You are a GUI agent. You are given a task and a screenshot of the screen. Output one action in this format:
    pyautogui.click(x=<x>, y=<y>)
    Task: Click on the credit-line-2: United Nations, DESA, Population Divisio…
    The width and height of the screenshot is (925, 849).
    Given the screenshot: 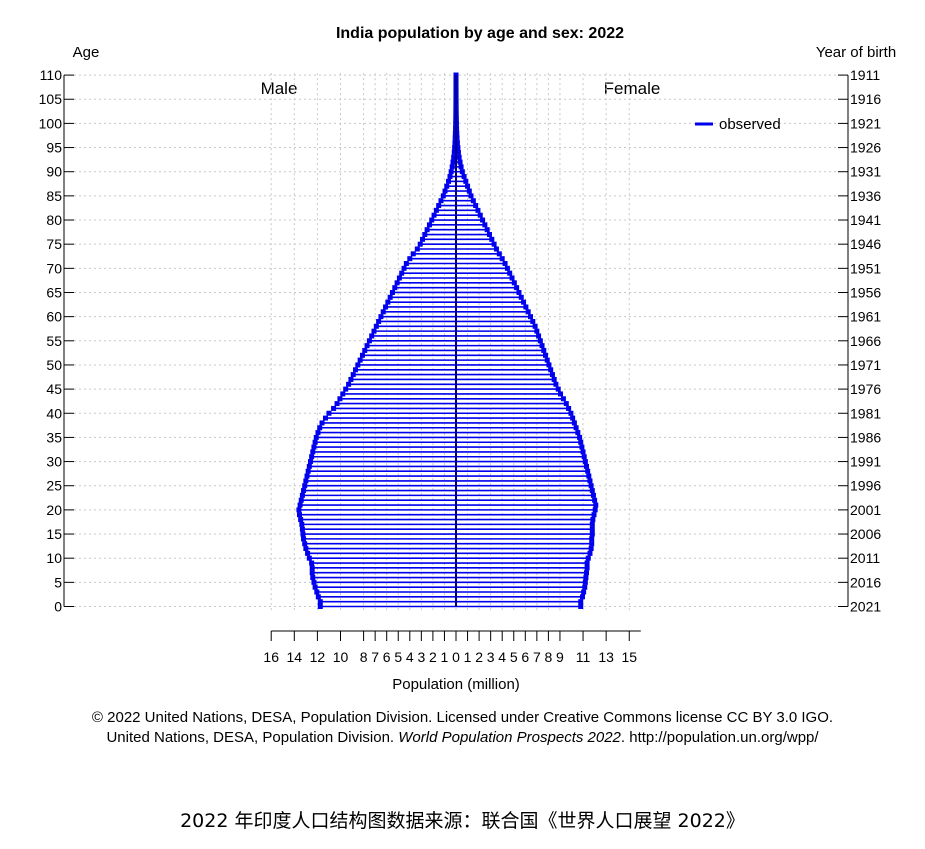 What is the action you would take?
    pyautogui.click(x=462, y=737)
    